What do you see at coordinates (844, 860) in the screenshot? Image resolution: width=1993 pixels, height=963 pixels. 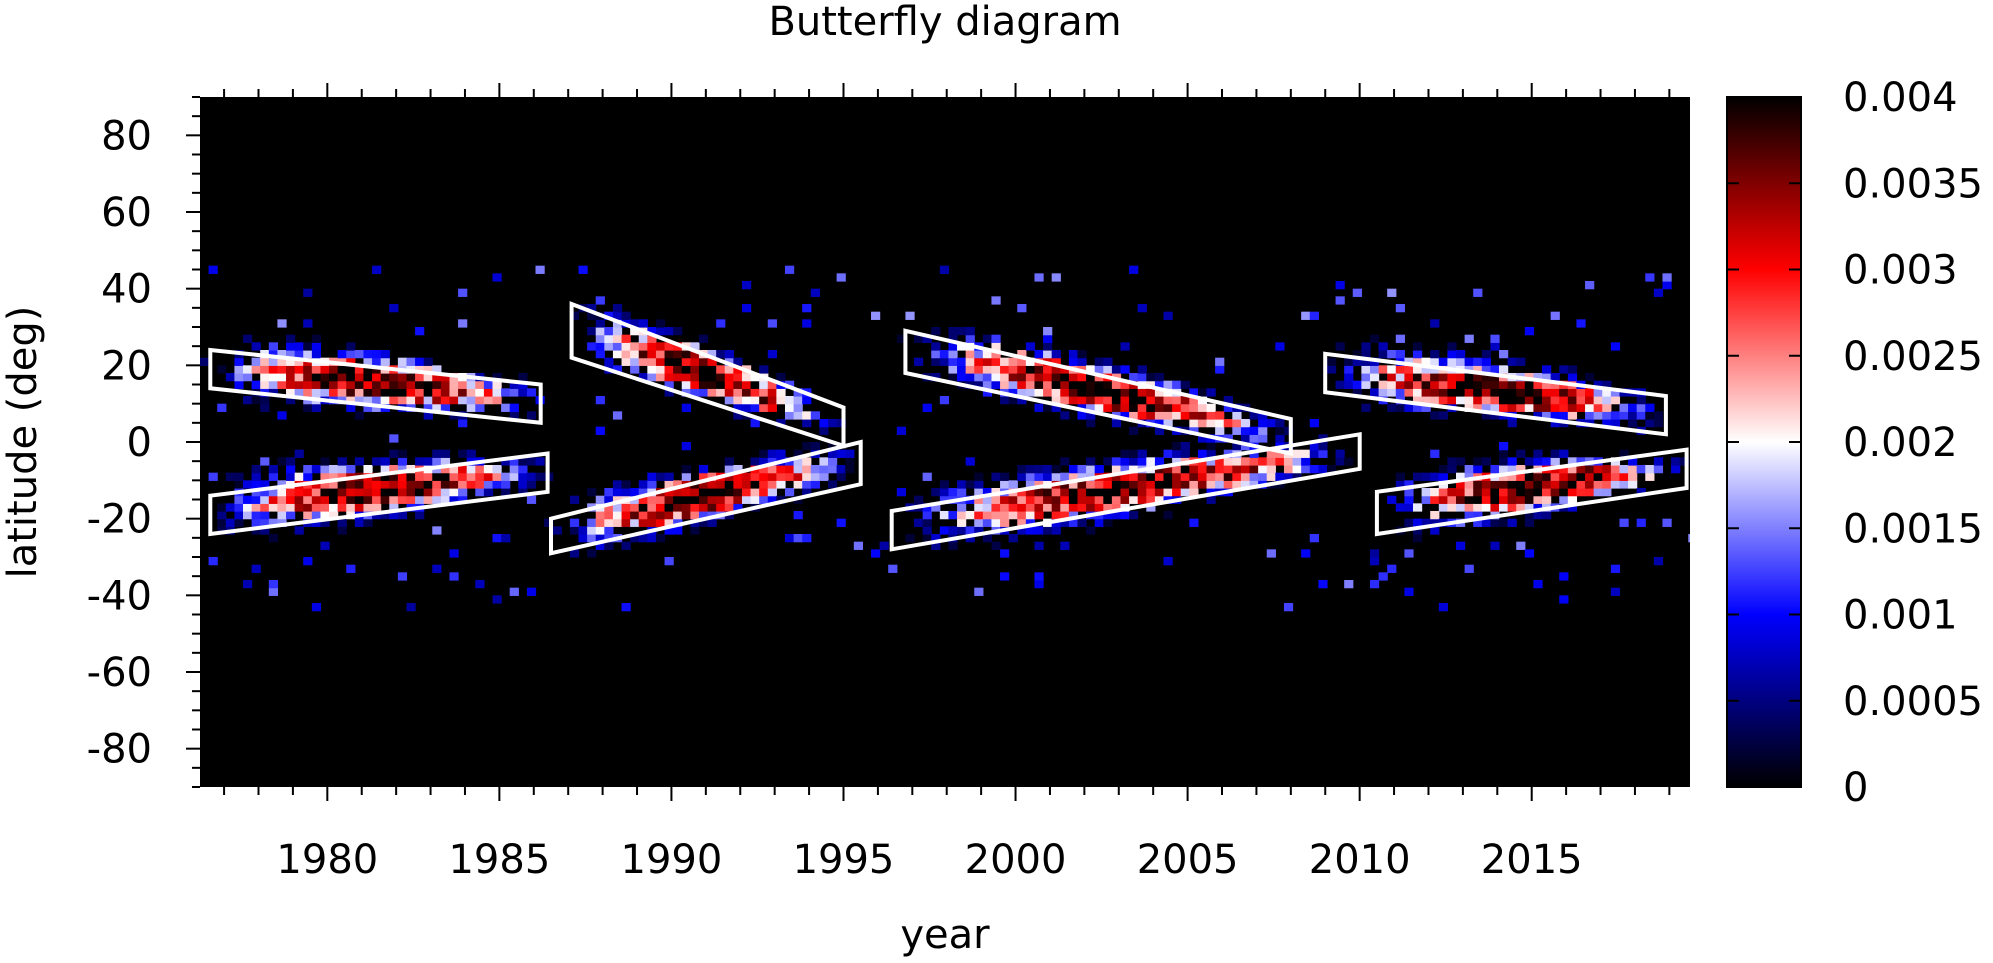 I see `x-tick-label: 1995` at bounding box center [844, 860].